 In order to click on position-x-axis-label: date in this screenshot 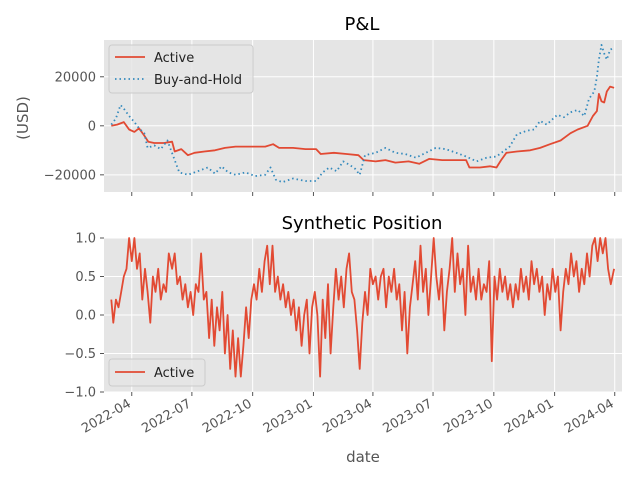, I will do `click(363, 457)`.